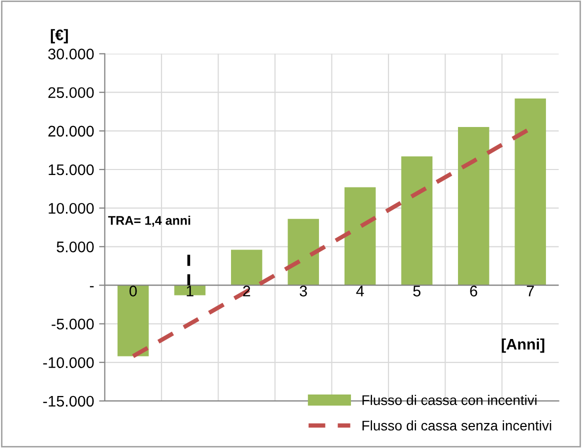 Image resolution: width=582 pixels, height=448 pixels. Describe the element at coordinates (71, 170) in the screenshot. I see `y-tick-label: 15.000` at that location.